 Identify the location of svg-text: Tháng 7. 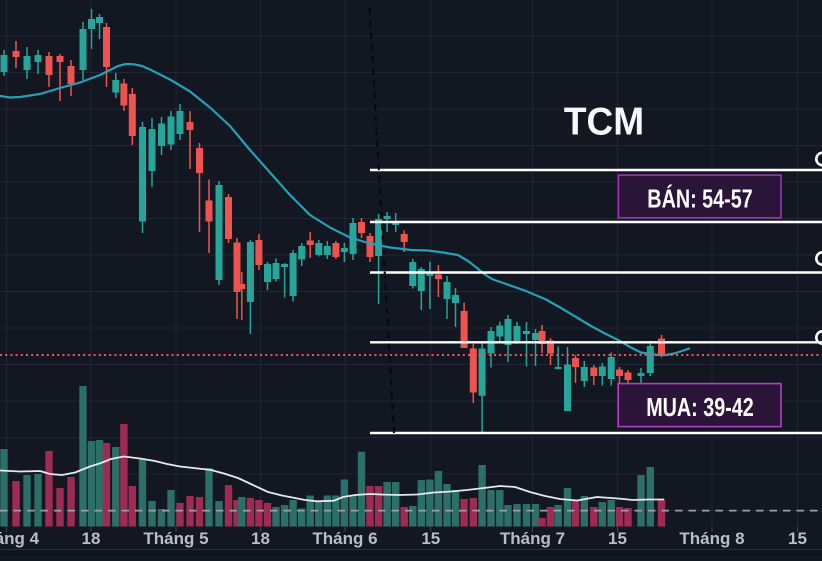
(532, 538).